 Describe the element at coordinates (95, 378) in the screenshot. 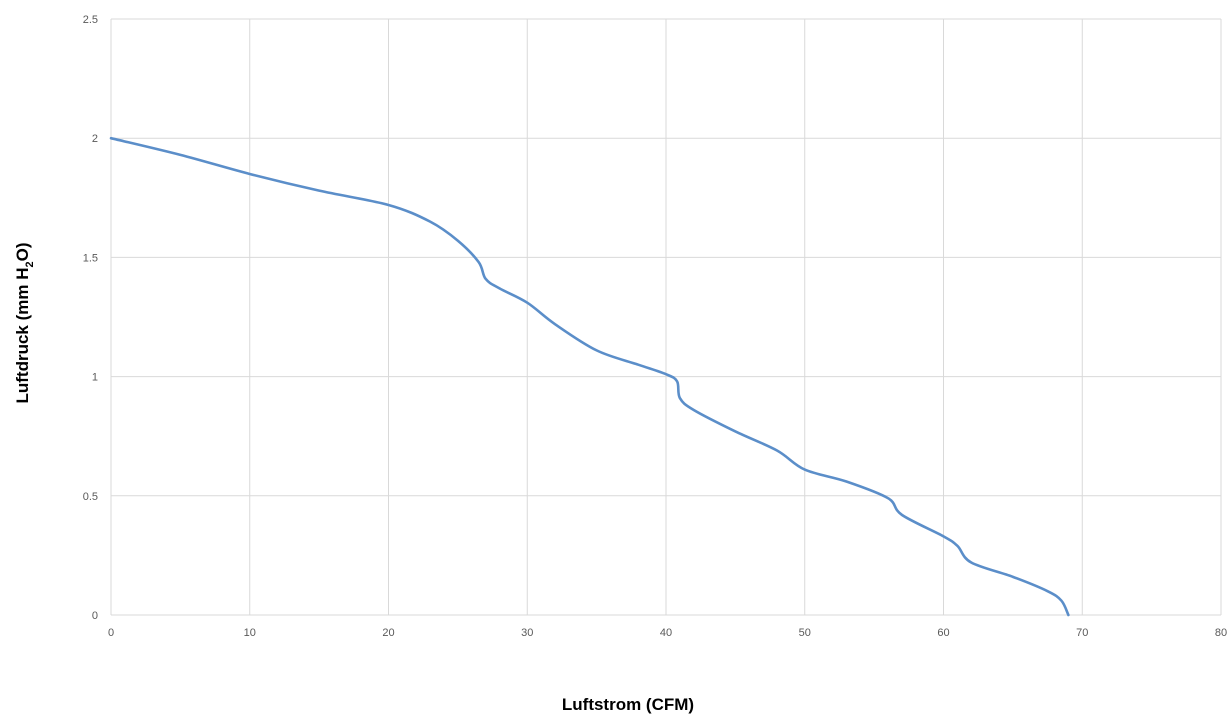

I see `y-tick-label: 1` at that location.